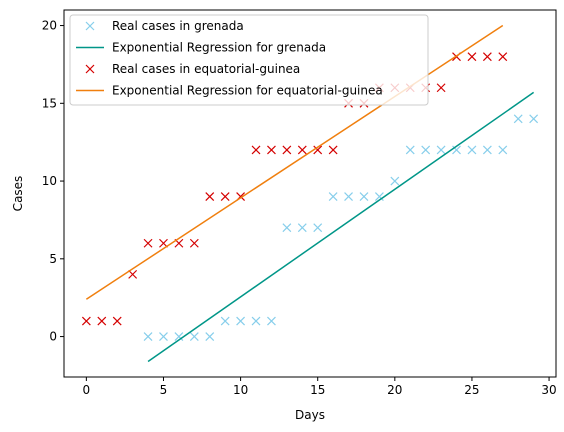  What do you see at coordinates (18, 194) in the screenshot?
I see `y-axis-label: Cases` at bounding box center [18, 194].